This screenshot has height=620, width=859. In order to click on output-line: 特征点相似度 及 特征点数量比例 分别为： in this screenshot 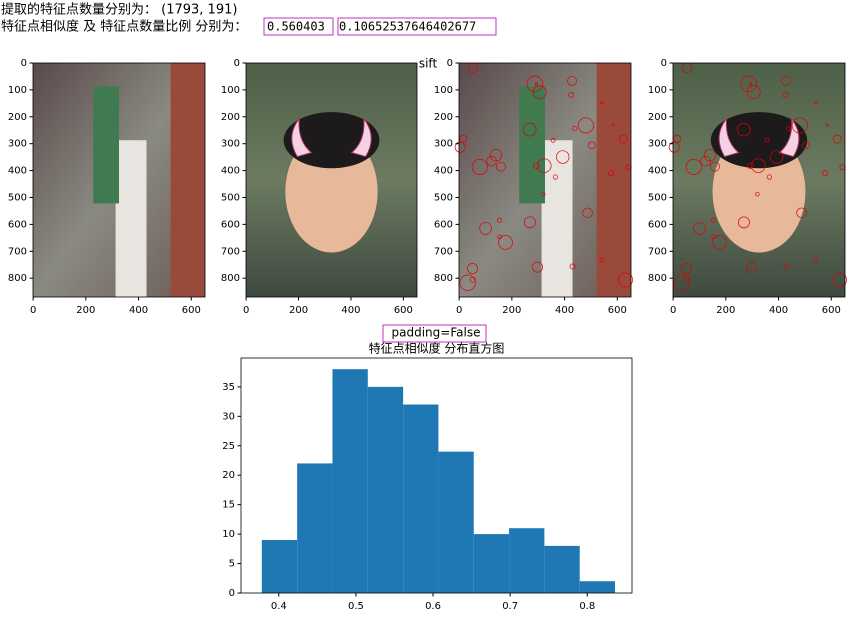, I will do `click(124, 27)`.